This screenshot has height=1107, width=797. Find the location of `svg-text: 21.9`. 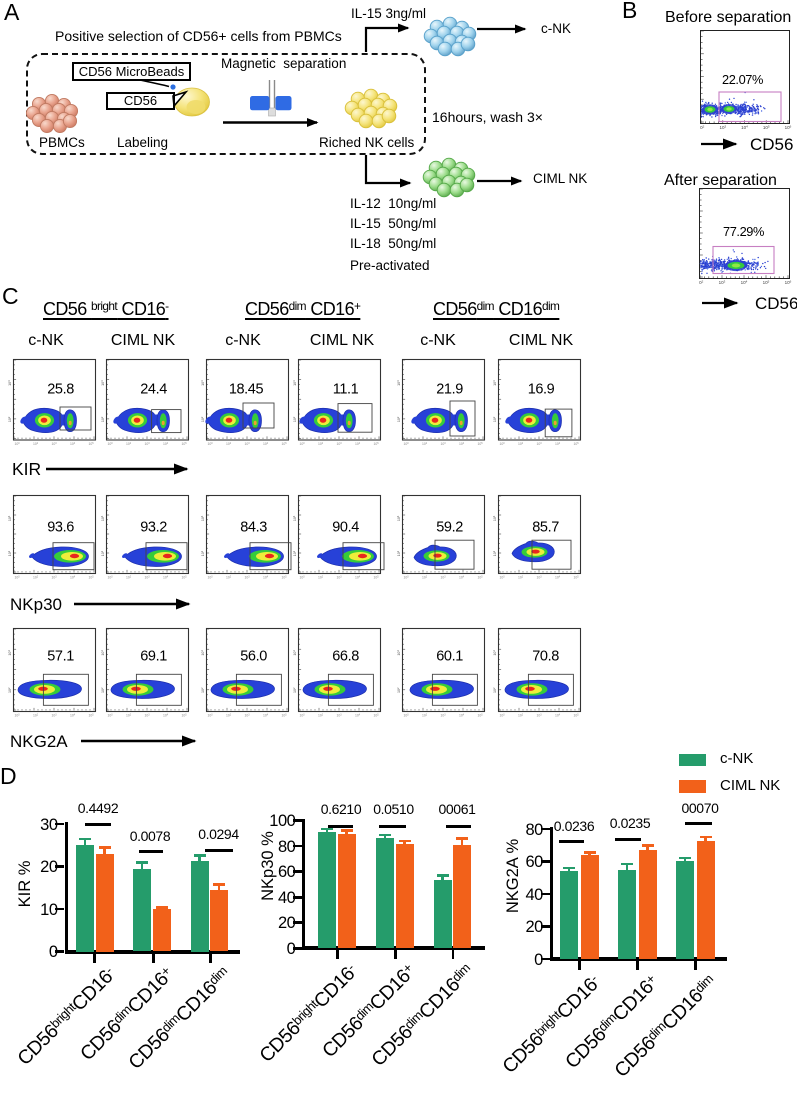

svg-text: 21.9 is located at coordinates (449, 389).